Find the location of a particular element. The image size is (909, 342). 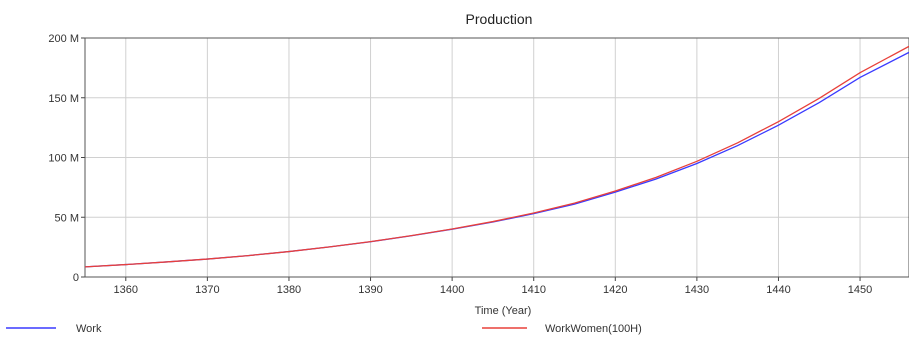

y-tick-label: 150 M is located at coordinates (63, 99).